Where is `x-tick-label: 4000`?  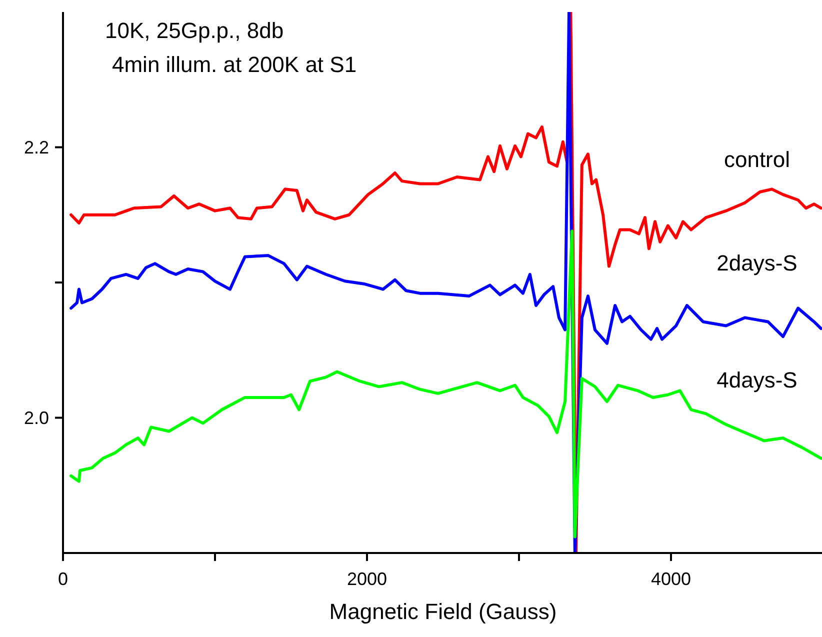
x-tick-label: 4000 is located at coordinates (671, 579).